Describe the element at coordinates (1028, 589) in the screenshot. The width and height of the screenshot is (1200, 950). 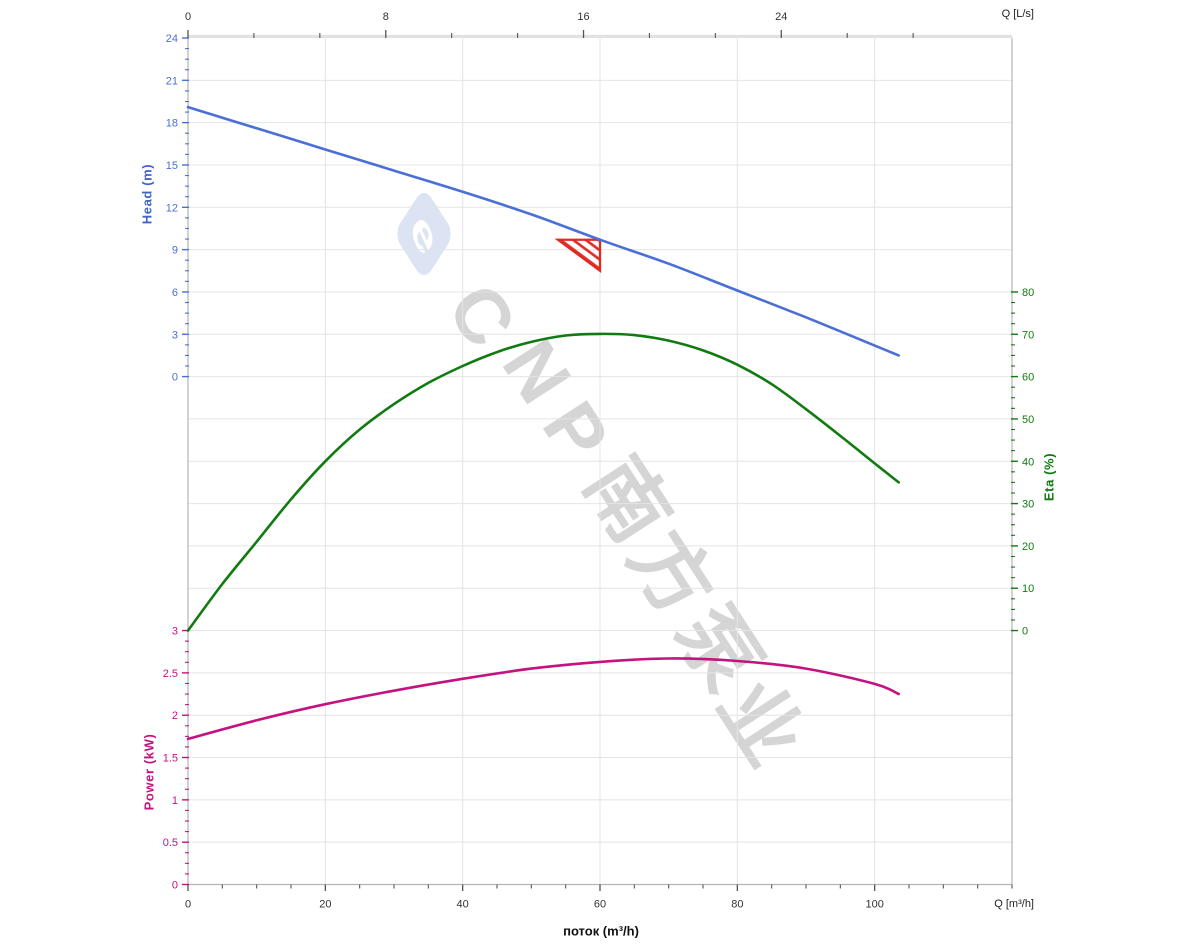
I see `svg-text: 10` at that location.